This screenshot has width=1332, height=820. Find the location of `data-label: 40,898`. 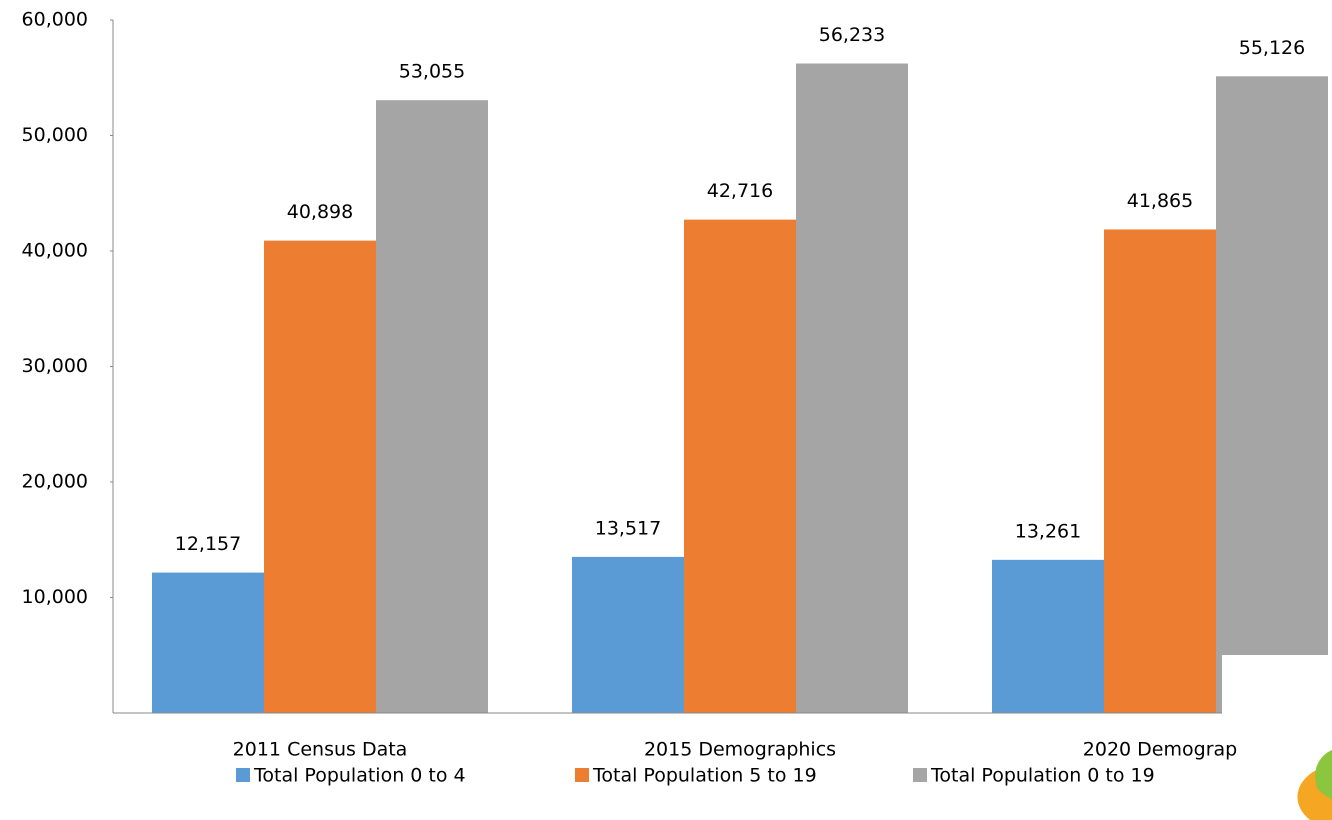

data-label: 40,898 is located at coordinates (320, 212).